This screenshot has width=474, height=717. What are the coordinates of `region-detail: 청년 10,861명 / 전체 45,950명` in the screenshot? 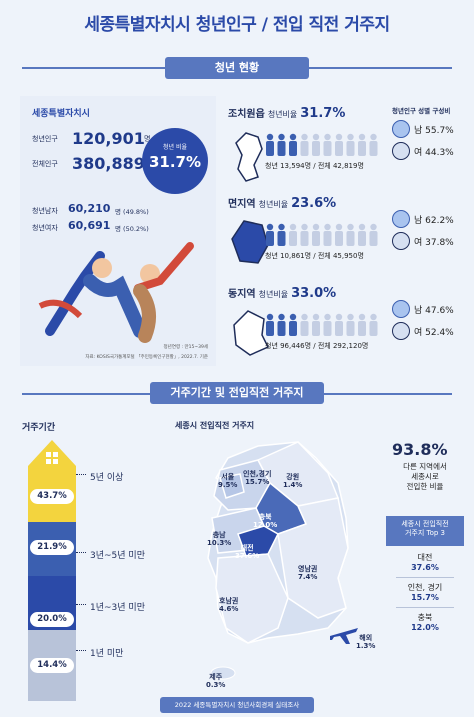 It's located at (314, 256).